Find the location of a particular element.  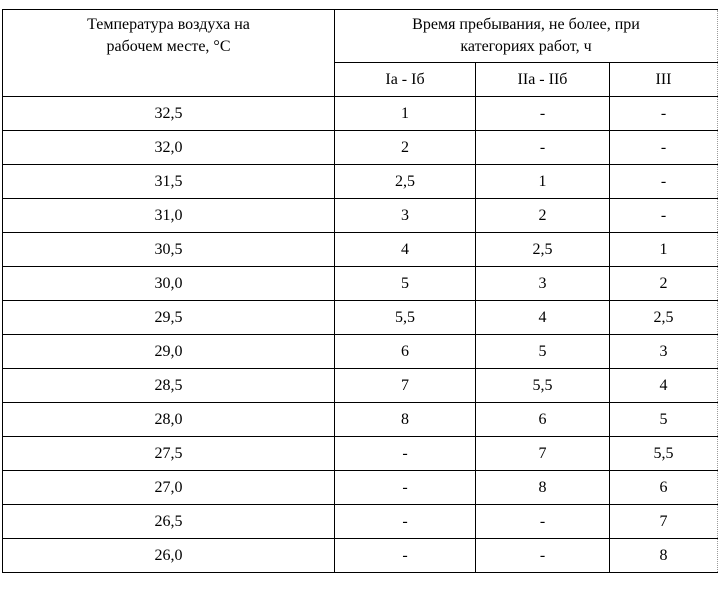

temperature-cell: 32,0 is located at coordinates (168, 147).